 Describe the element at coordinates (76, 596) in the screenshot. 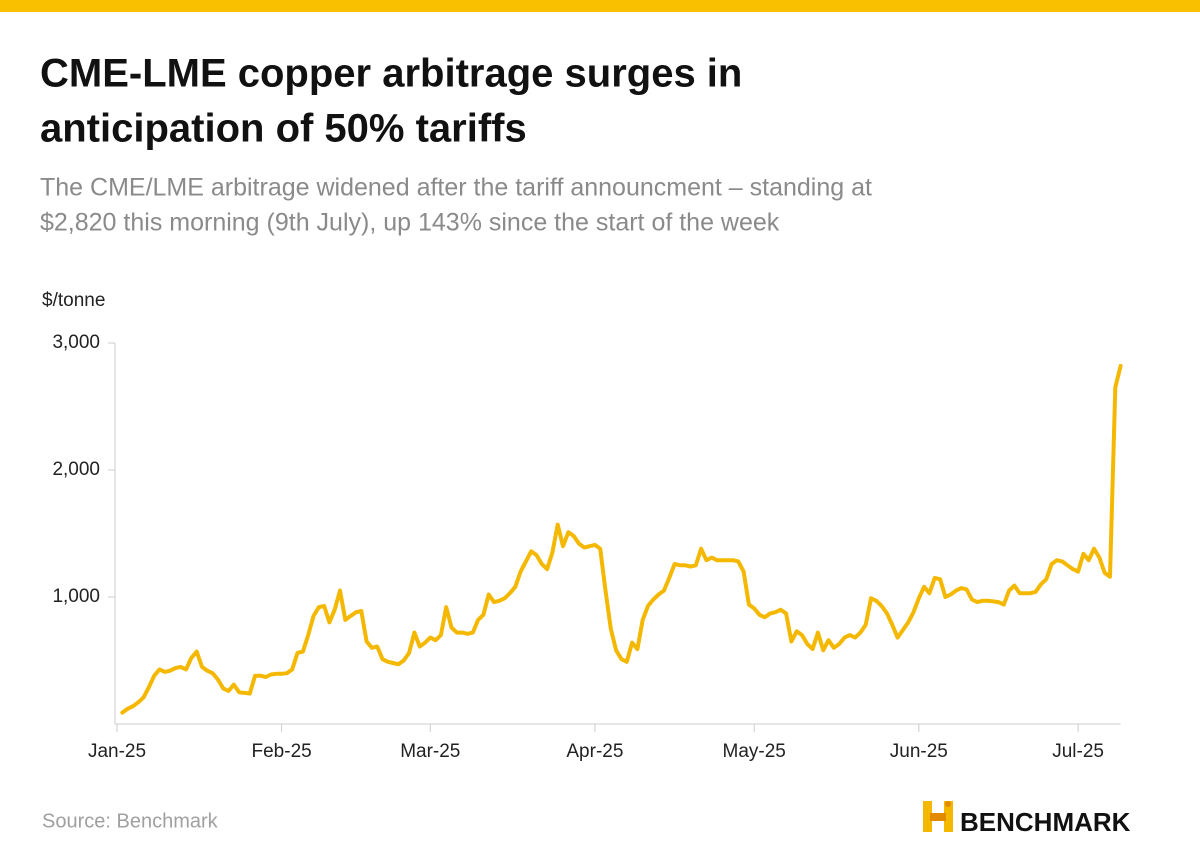

I see `y-tick-label: 1,000` at that location.